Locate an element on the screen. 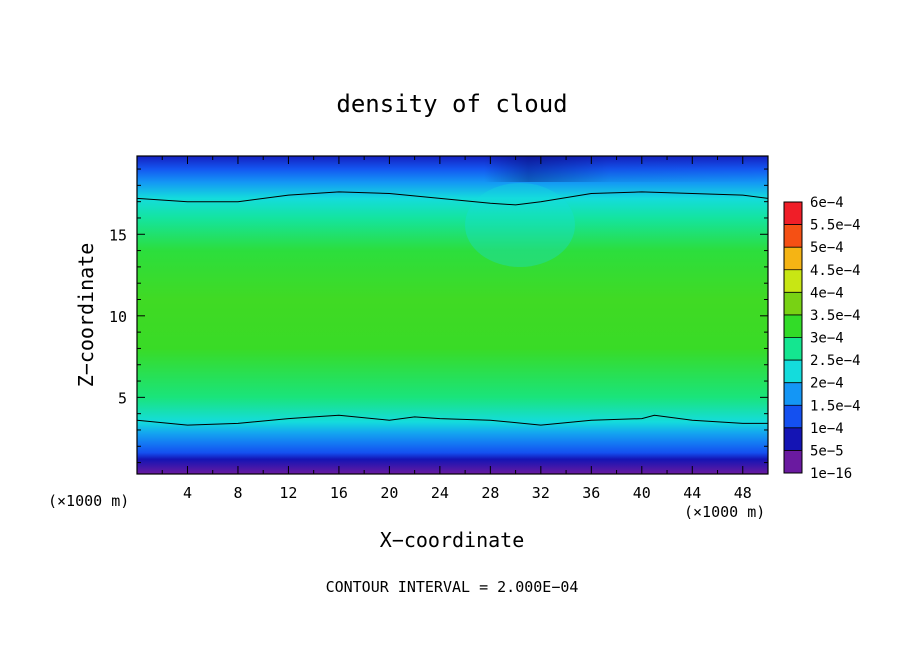 The height and width of the screenshot is (654, 904). x-tick-label: 16 is located at coordinates (339, 493).